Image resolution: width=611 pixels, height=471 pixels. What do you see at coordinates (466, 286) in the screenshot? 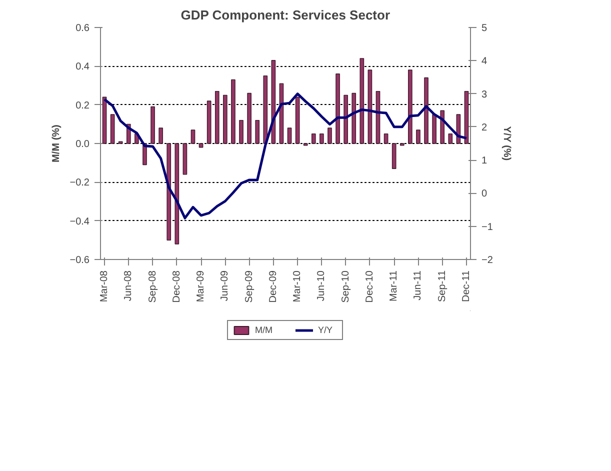
I see `x-tick-label: Dec-11` at bounding box center [466, 286].